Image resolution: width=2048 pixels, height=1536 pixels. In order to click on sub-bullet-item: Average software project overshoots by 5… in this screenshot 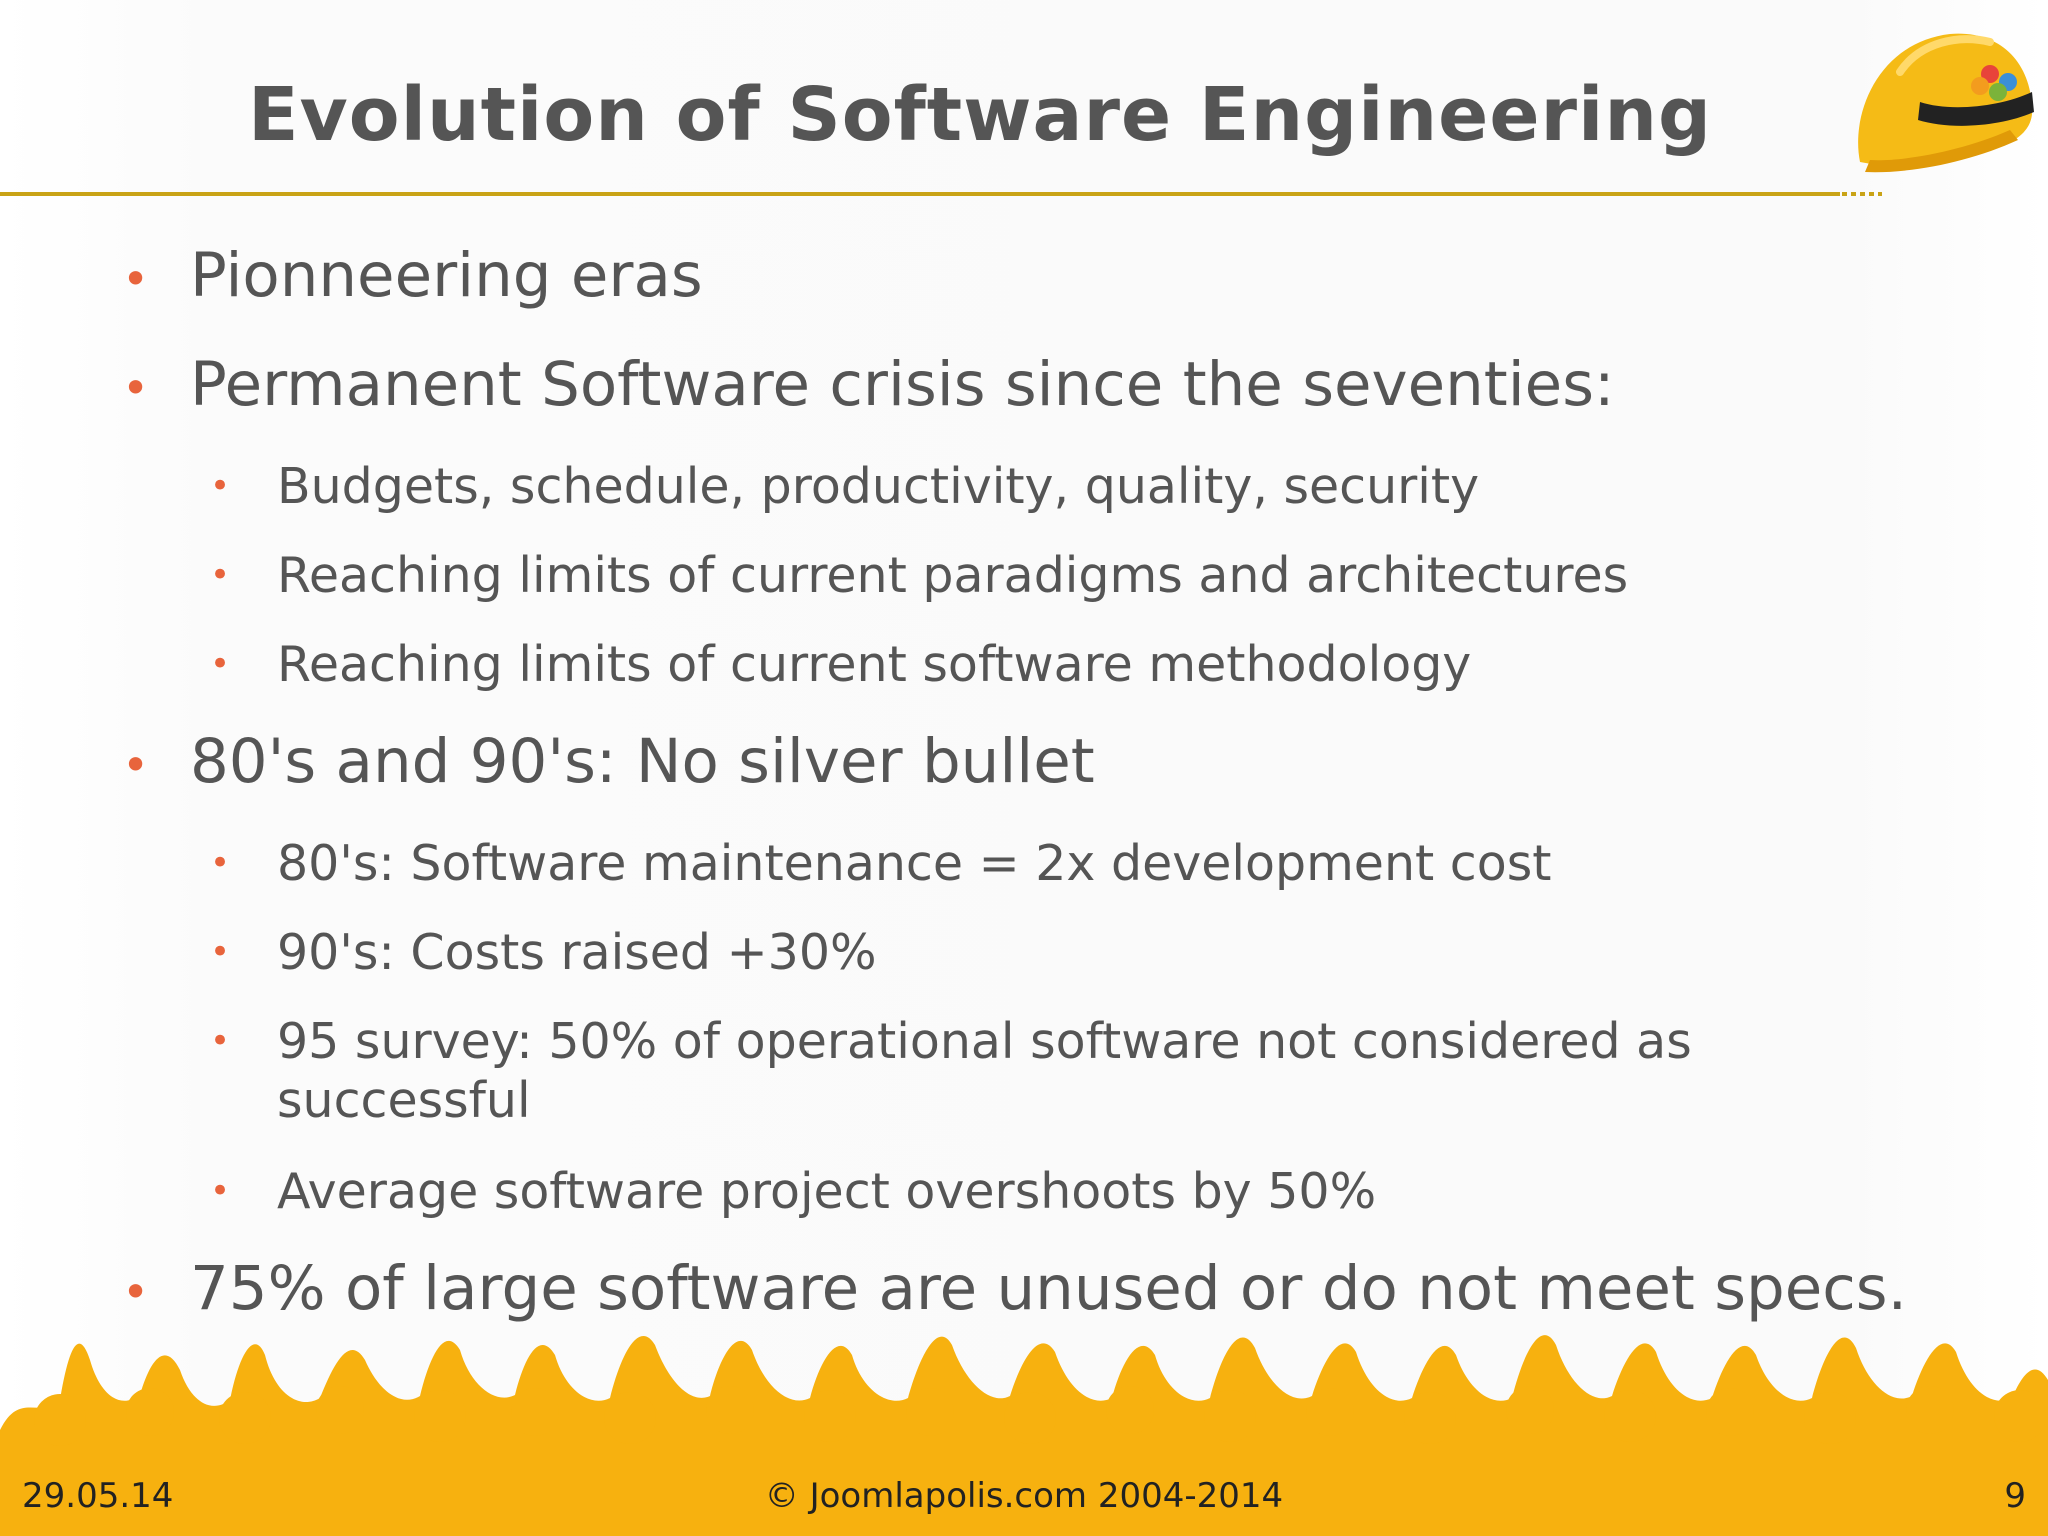, I will do `click(827, 1191)`.